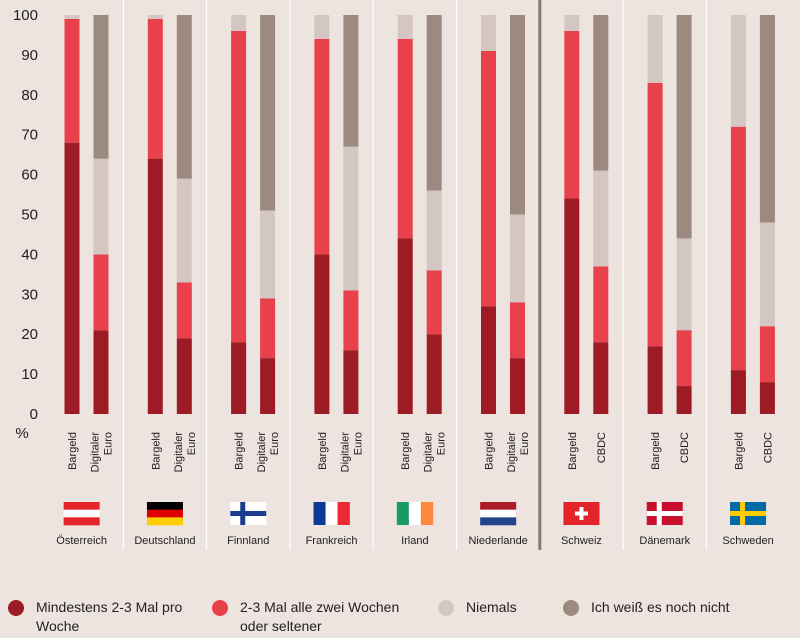  What do you see at coordinates (34, 414) in the screenshot?
I see `y-tick-label: 0` at bounding box center [34, 414].